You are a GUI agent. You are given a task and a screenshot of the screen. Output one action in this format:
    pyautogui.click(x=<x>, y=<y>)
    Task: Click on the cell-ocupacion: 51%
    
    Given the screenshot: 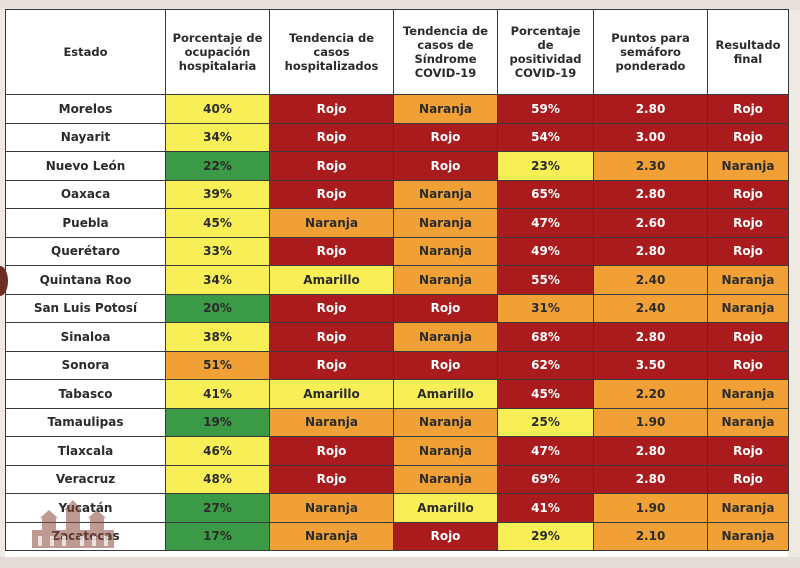 What is the action you would take?
    pyautogui.click(x=217, y=365)
    